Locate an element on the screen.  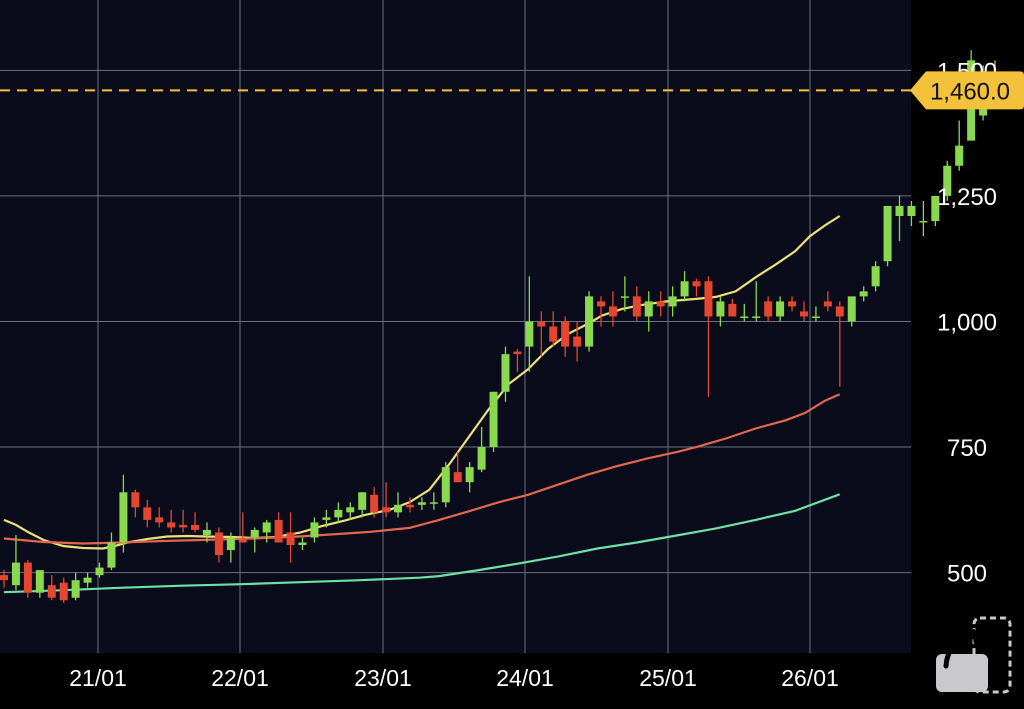
y-tick-label: 1,000 is located at coordinates (967, 322).